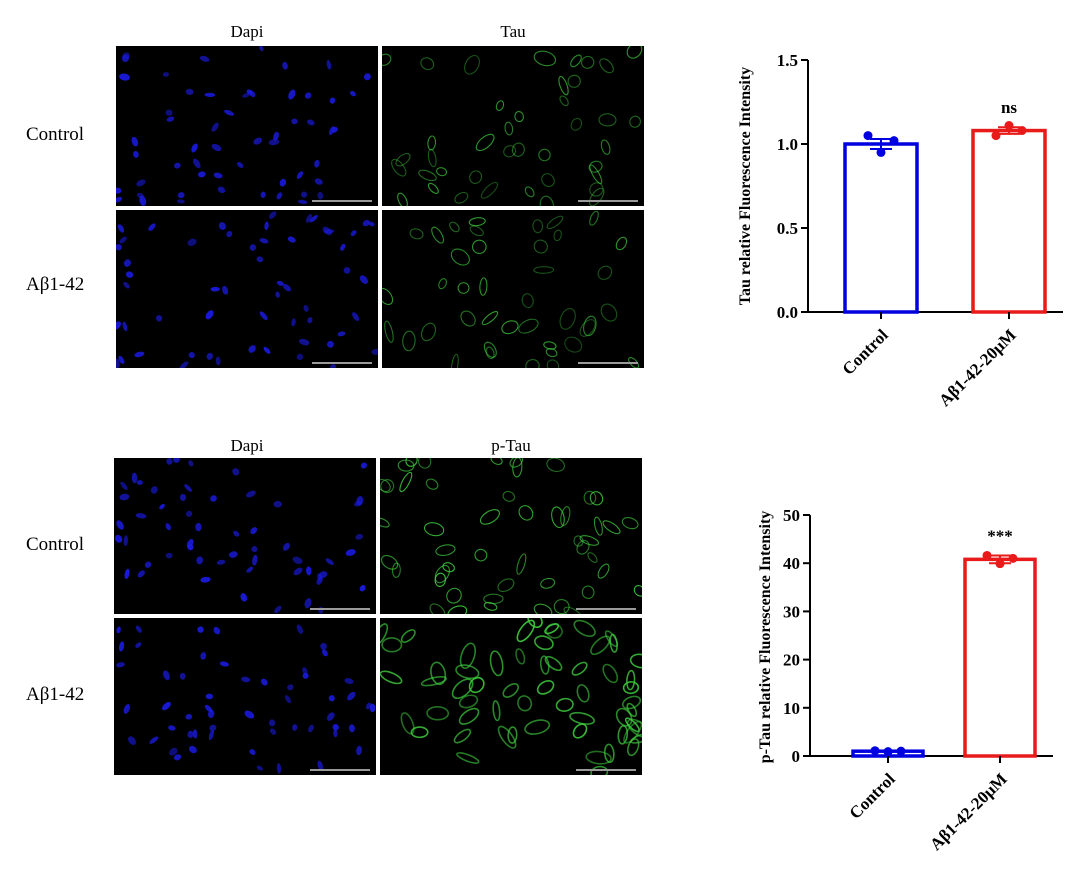  What do you see at coordinates (247, 445) in the screenshot?
I see `column-label-dapi-2: Dapi` at bounding box center [247, 445].